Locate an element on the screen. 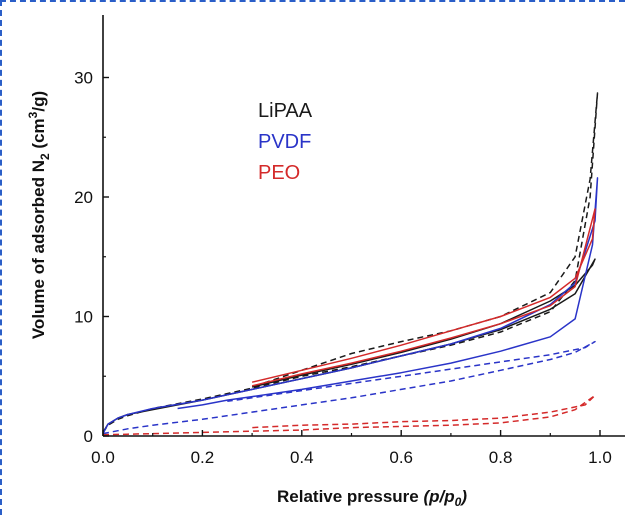 The image size is (625, 515). legend-entry: LiPAA is located at coordinates (285, 111).